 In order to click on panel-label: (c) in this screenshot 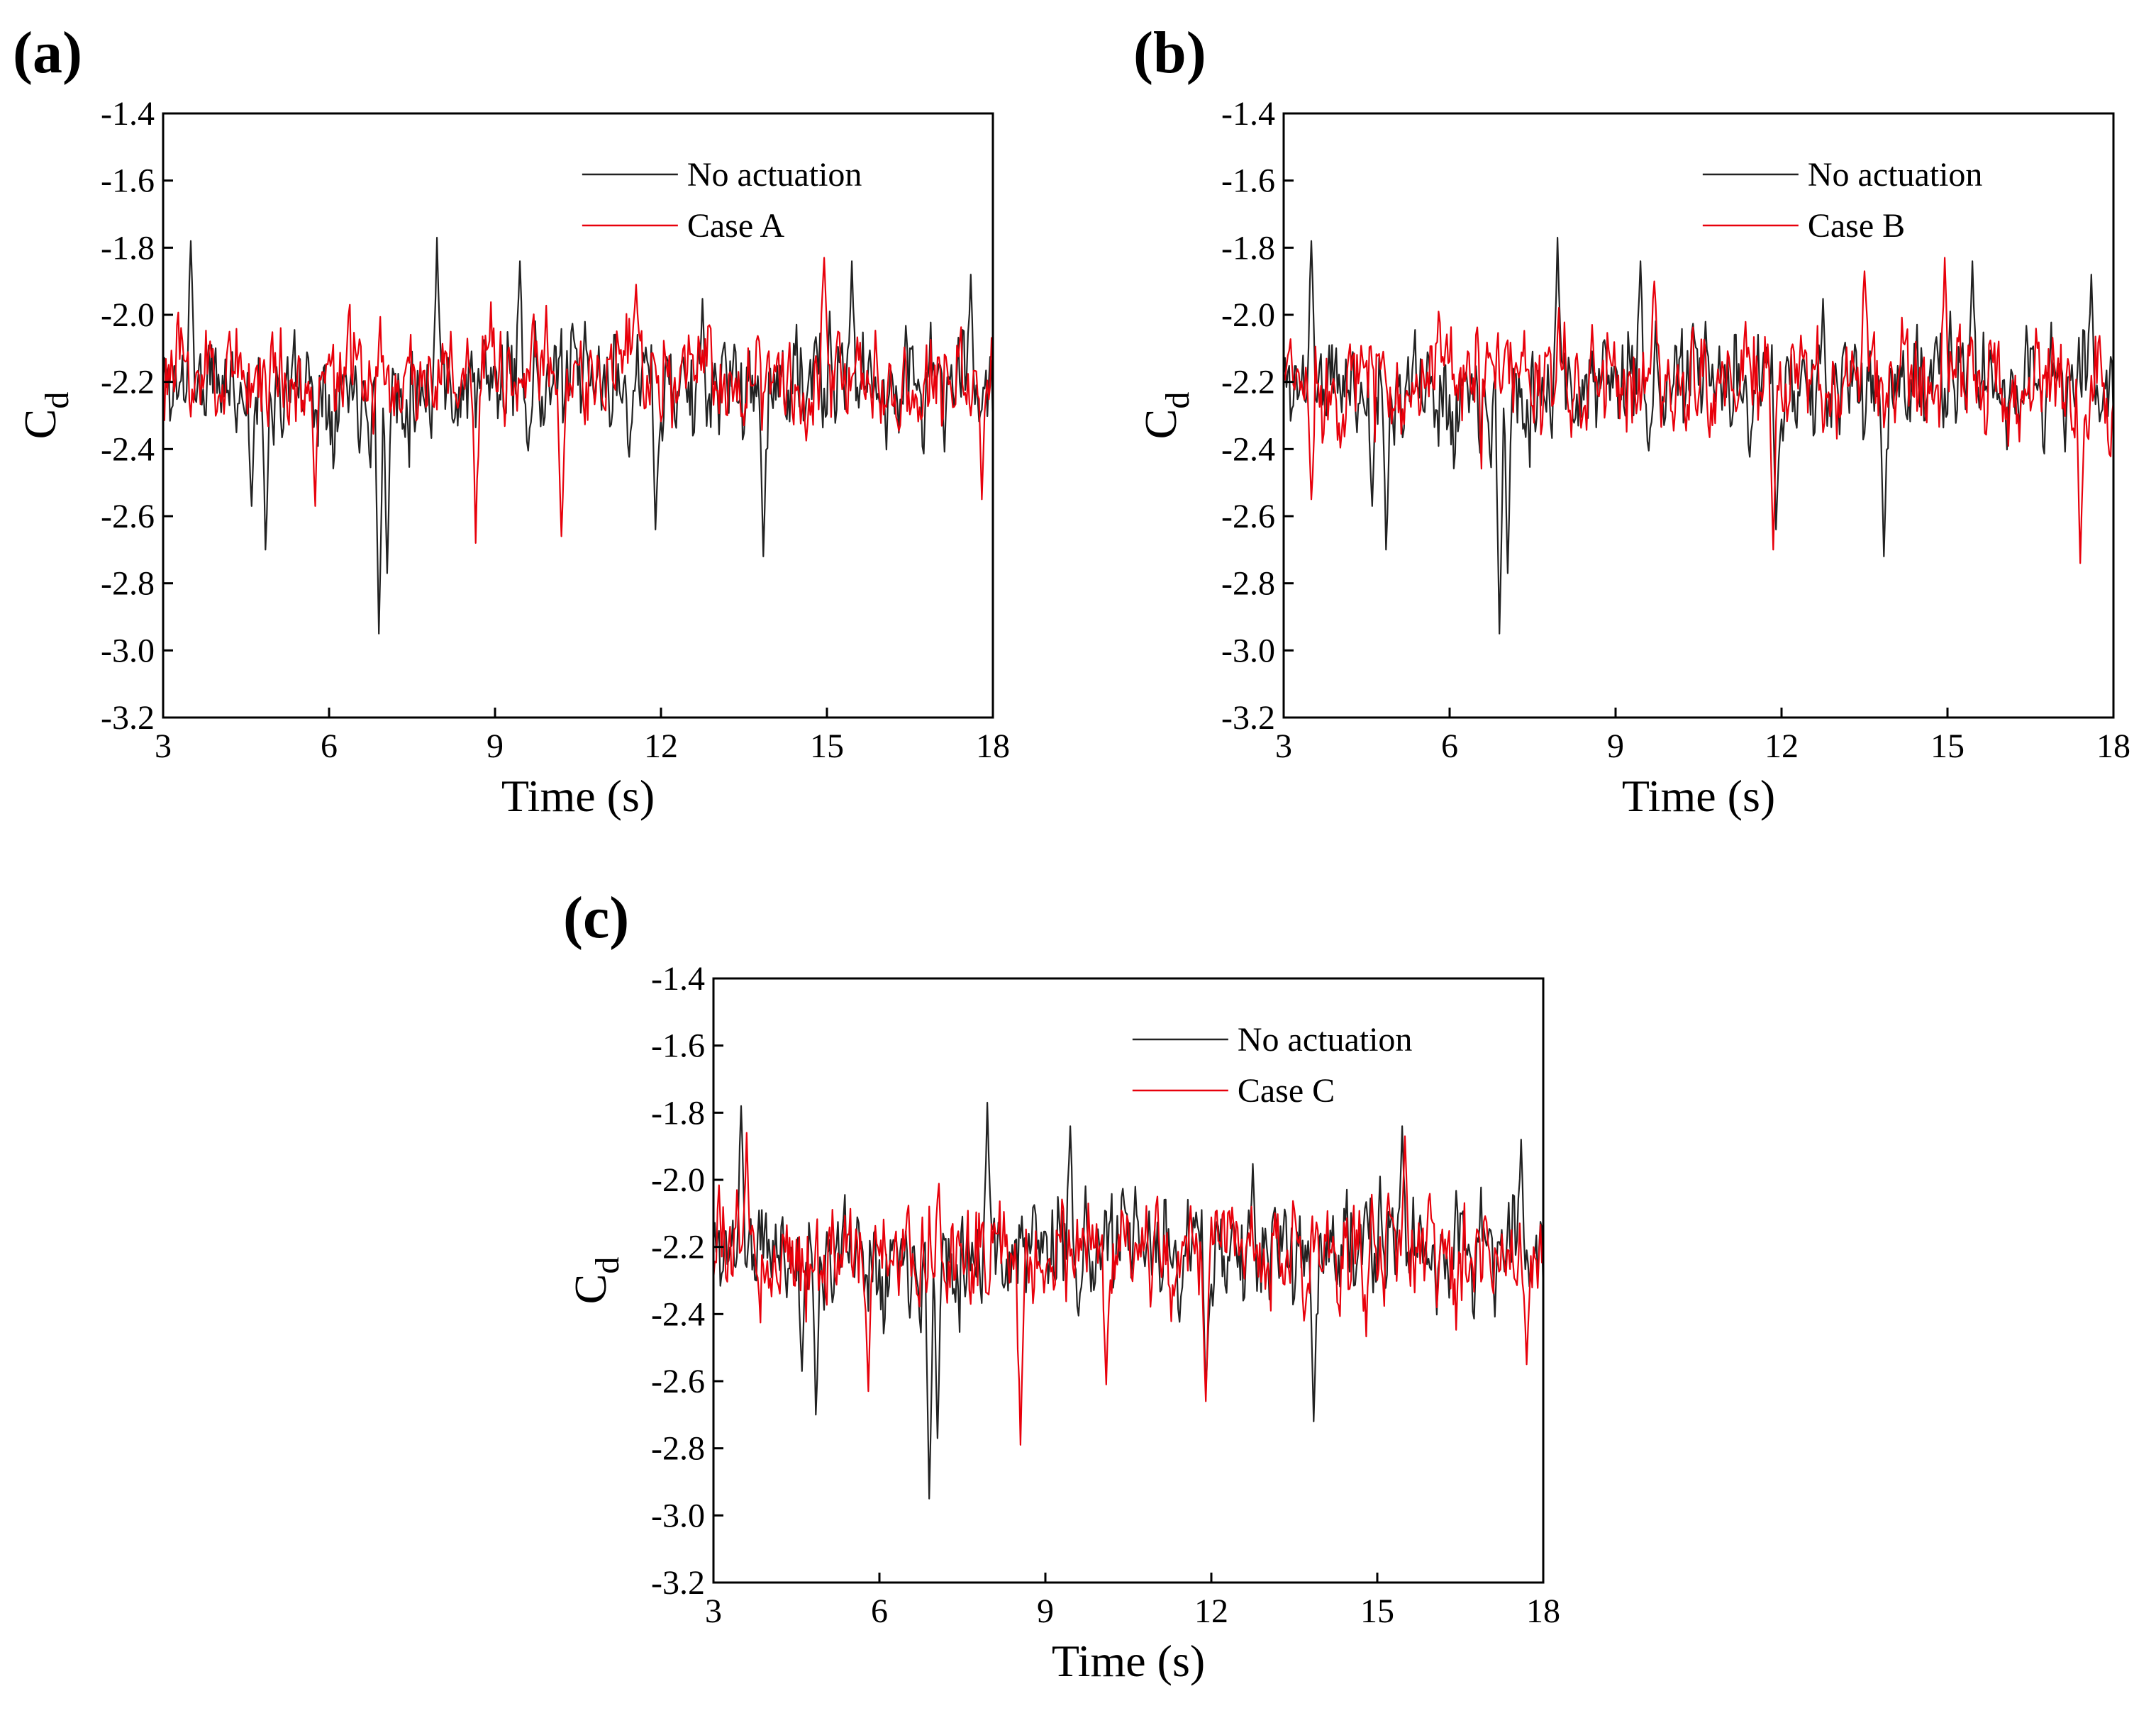, I will do `click(596, 918)`.